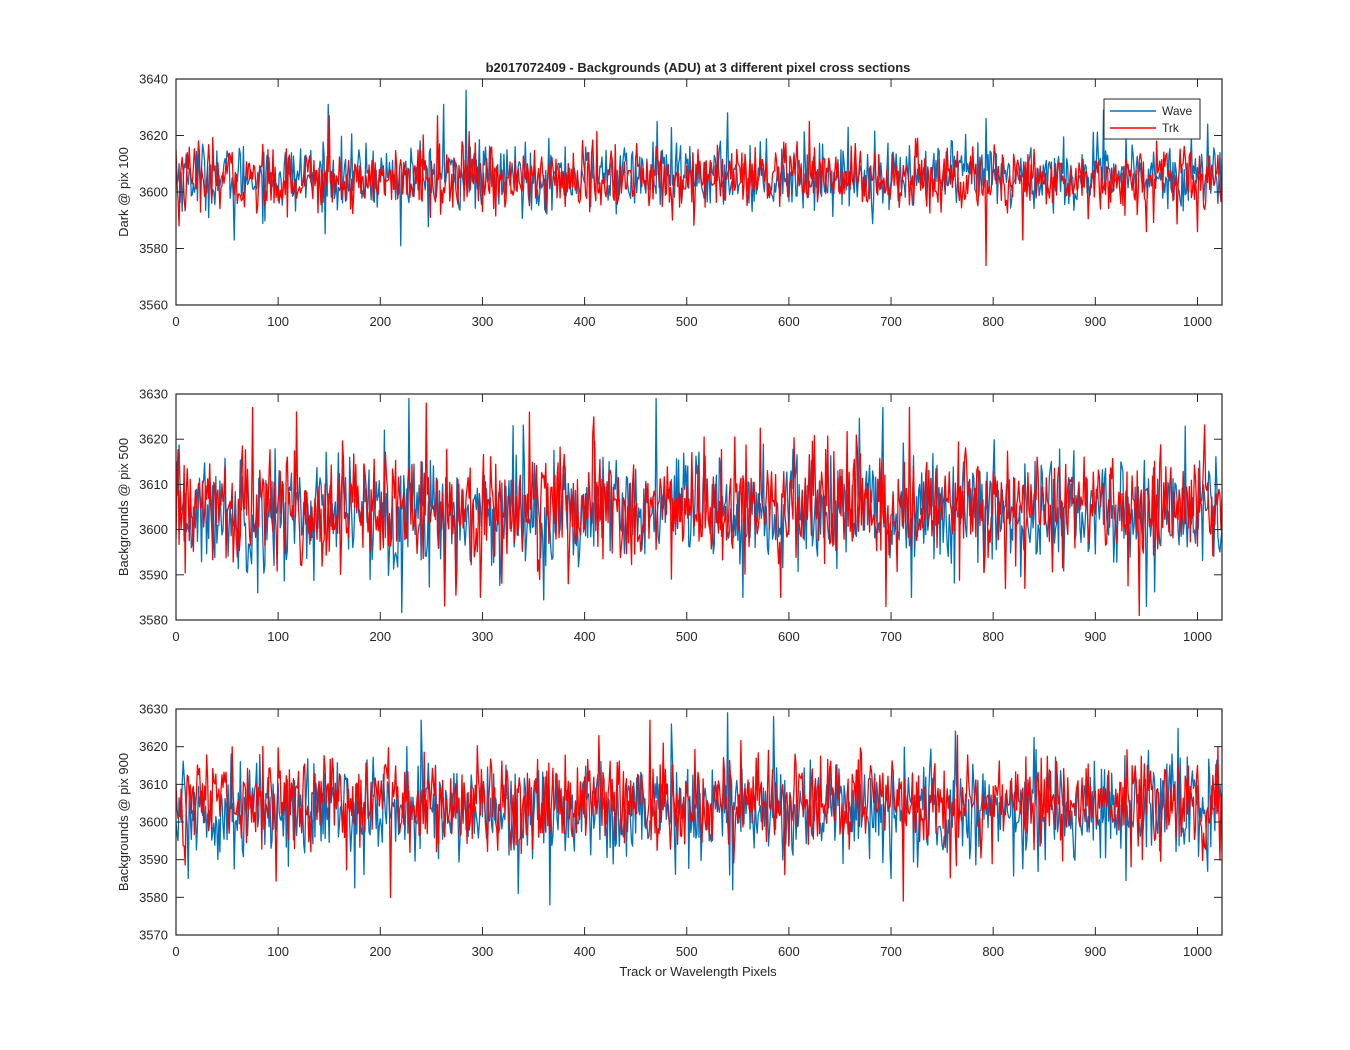 This screenshot has width=1350, height=1050. What do you see at coordinates (153, 935) in the screenshot?
I see `y-tick-label: 3570` at bounding box center [153, 935].